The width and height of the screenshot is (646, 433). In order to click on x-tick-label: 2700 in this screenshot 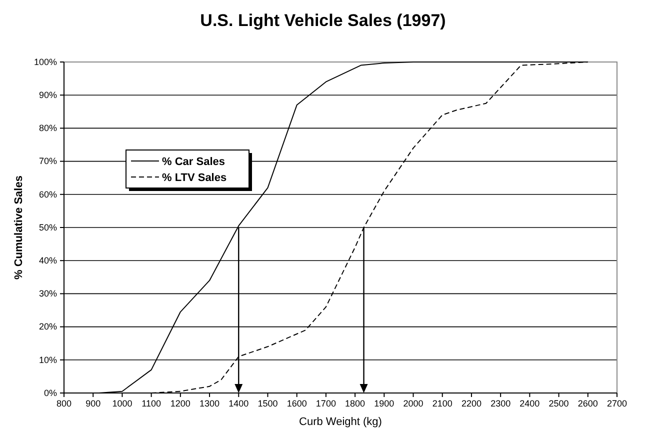, I will do `click(617, 403)`.